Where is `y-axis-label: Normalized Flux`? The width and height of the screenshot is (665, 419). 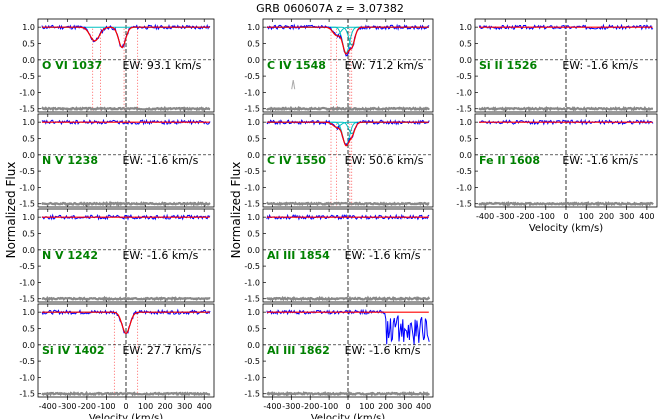
y-axis-label: Normalized Flux is located at coordinates (11, 210).